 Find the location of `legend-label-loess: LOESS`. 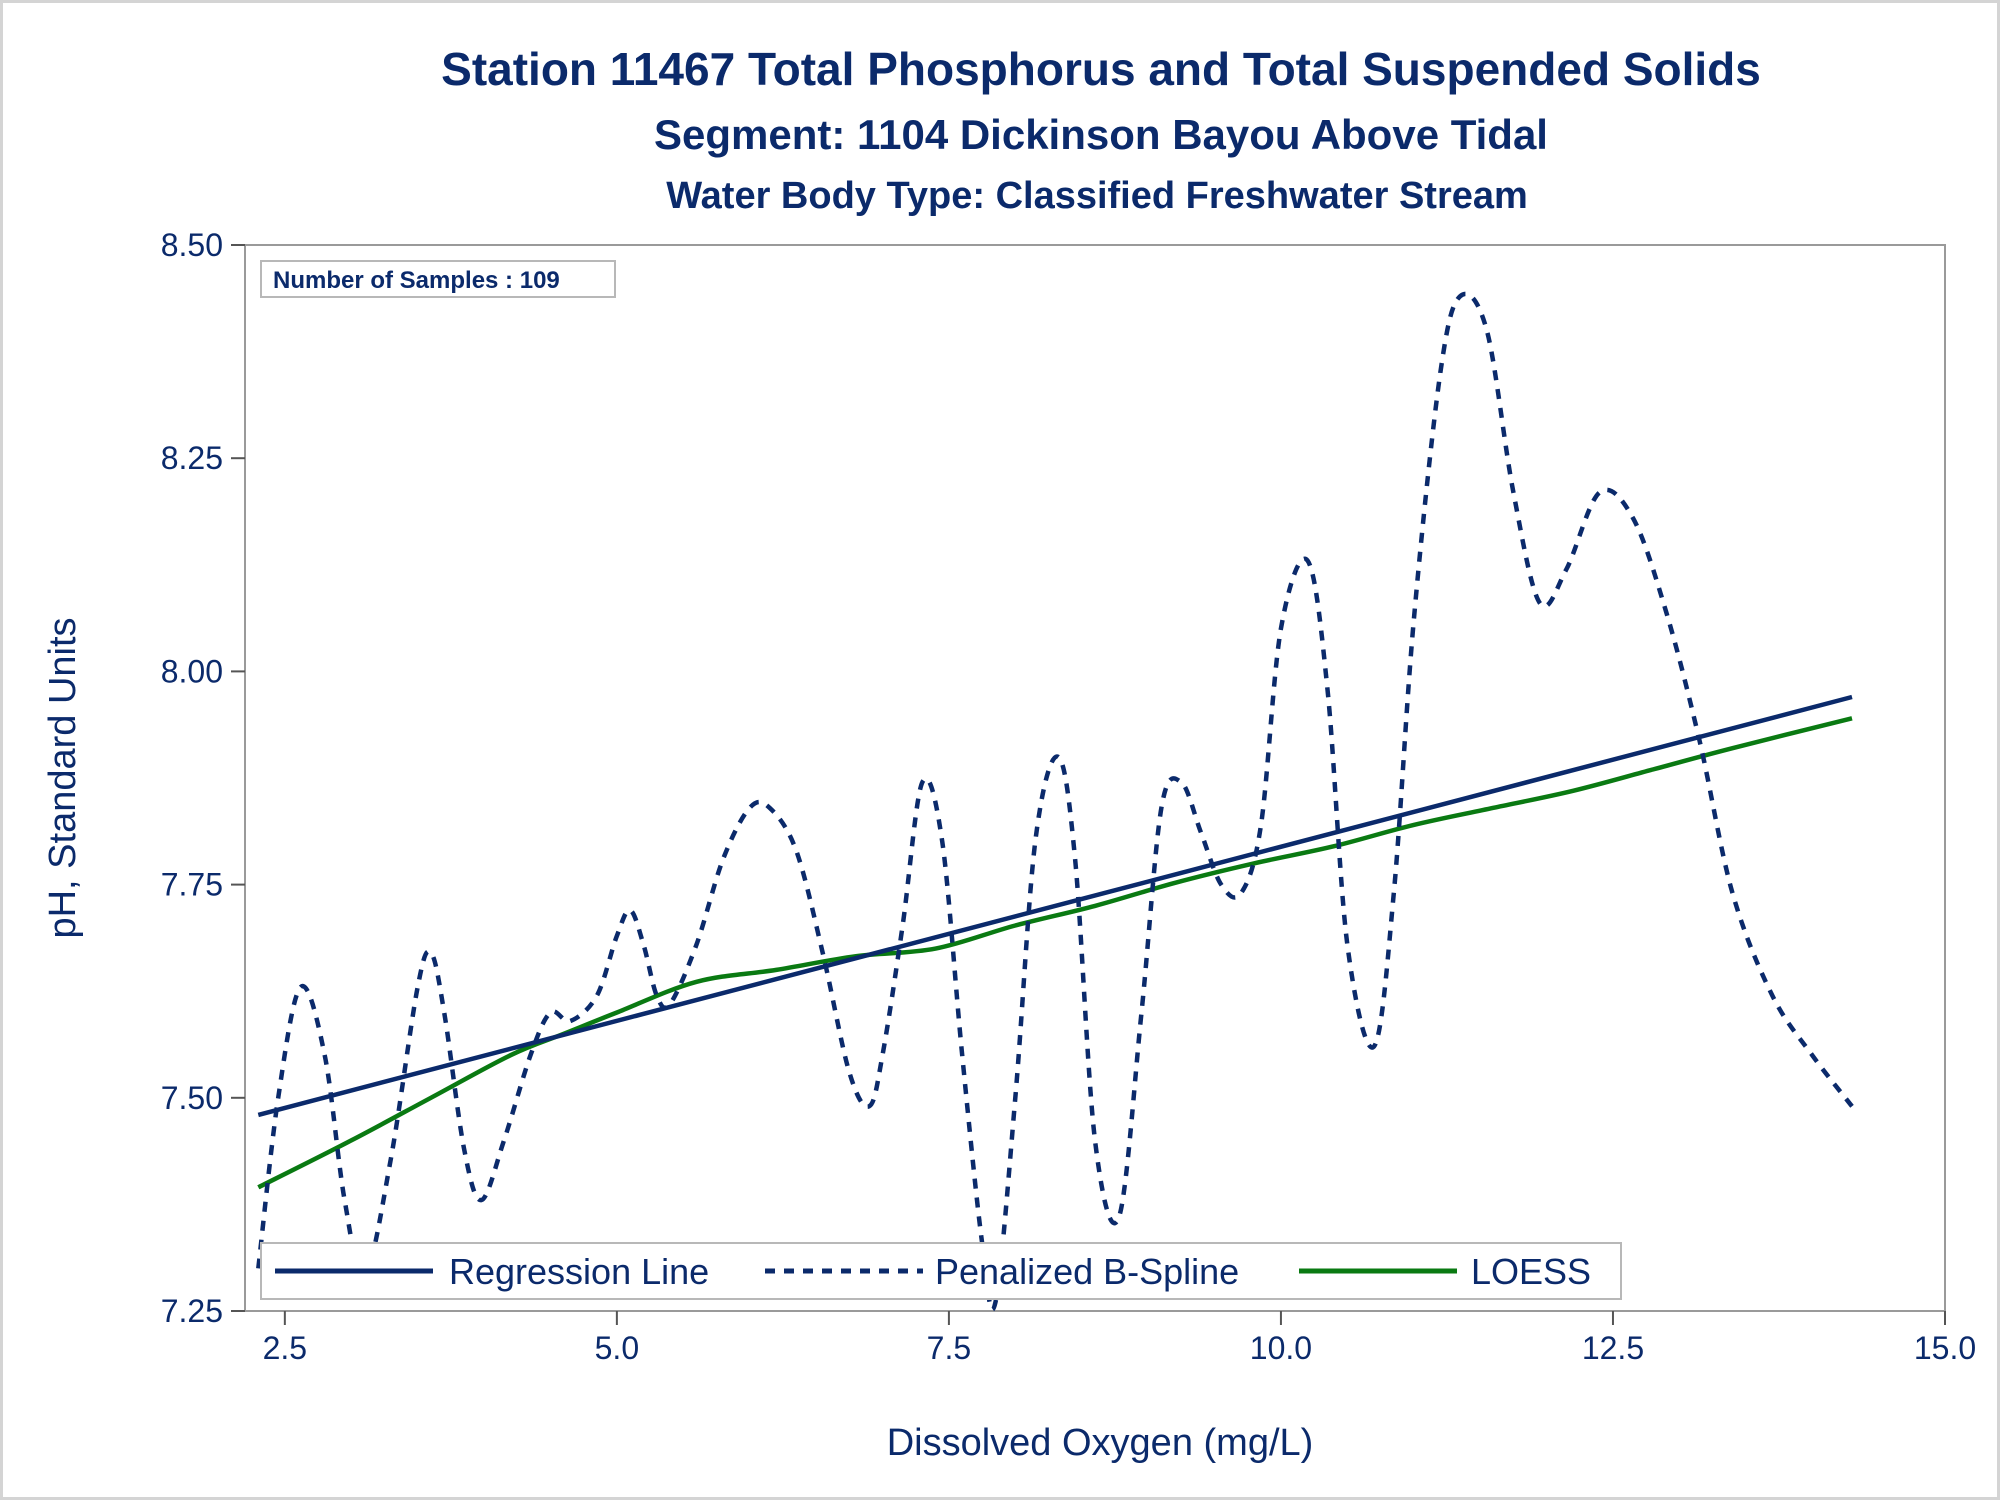

legend-label-loess: LOESS is located at coordinates (1531, 1271).